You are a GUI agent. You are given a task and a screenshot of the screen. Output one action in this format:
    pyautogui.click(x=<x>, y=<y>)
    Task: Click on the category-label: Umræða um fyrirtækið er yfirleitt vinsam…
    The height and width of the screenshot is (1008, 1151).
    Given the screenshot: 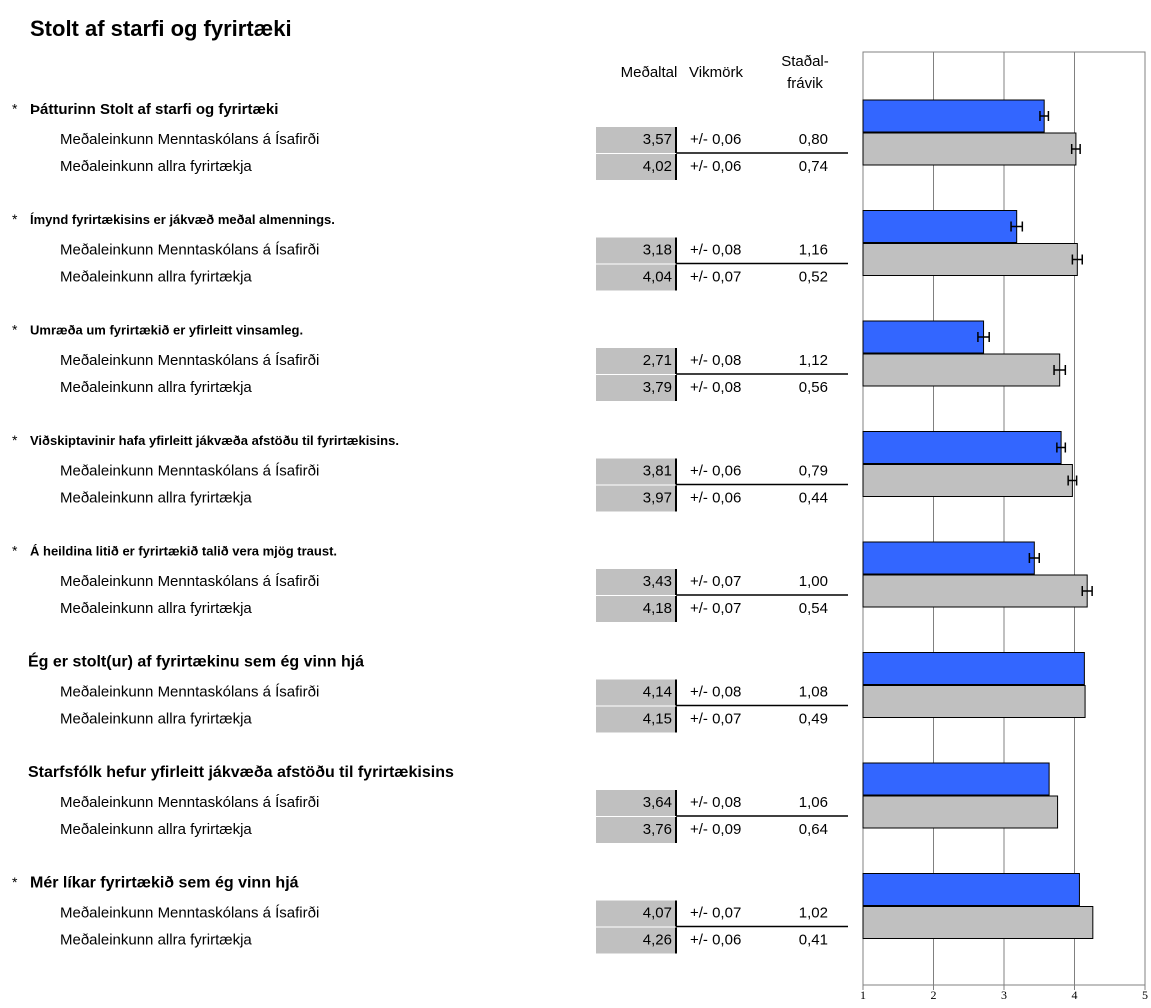 What is the action you would take?
    pyautogui.click(x=166, y=329)
    